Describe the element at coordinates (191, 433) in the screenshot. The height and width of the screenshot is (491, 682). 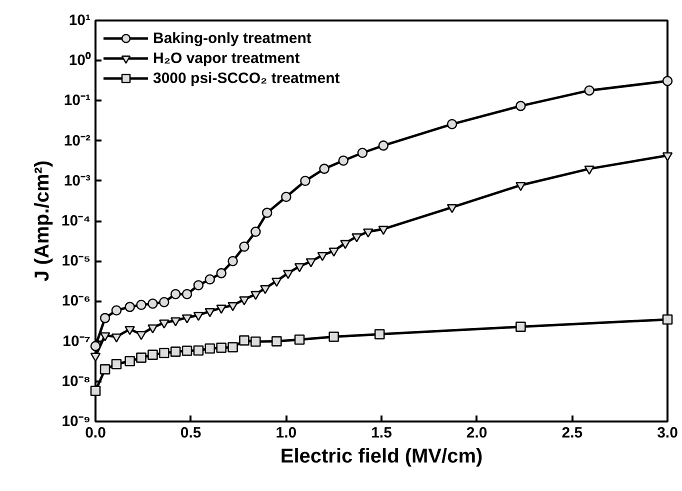
I see `x-tick-label: 0.5` at that location.